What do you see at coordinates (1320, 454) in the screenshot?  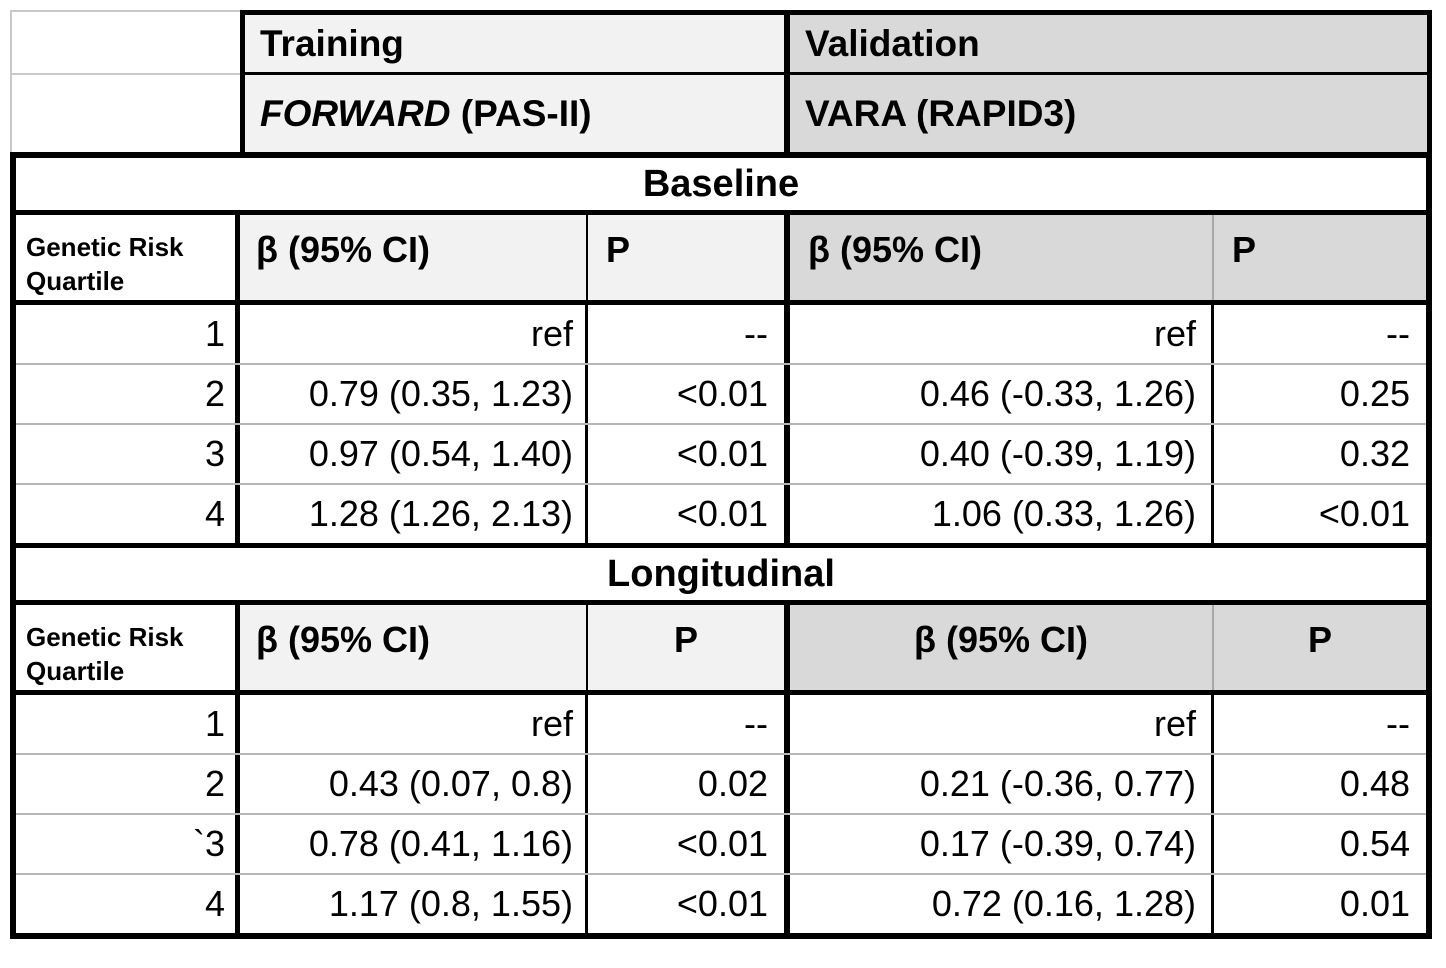 I see `baseline-q3-validation-p: 0.32` at bounding box center [1320, 454].